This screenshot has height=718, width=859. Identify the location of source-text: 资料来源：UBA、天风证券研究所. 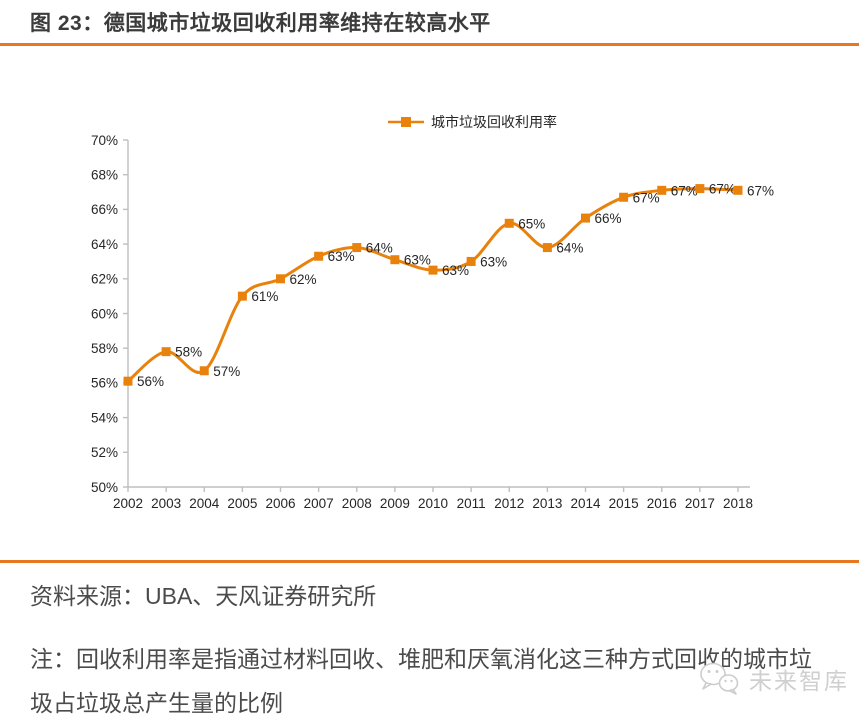
(203, 596).